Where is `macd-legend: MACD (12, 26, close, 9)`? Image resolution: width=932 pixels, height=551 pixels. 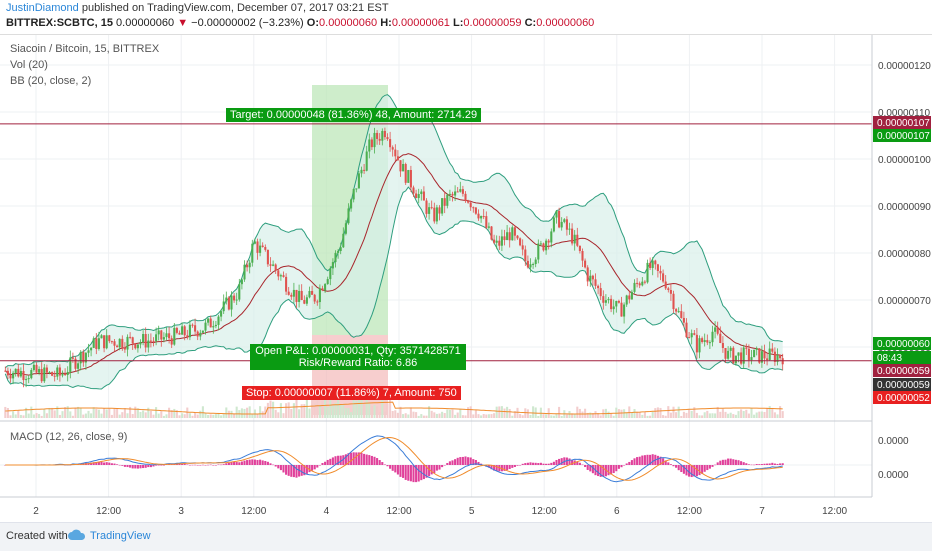
macd-legend: MACD (12, 26, close, 9) is located at coordinates (69, 437).